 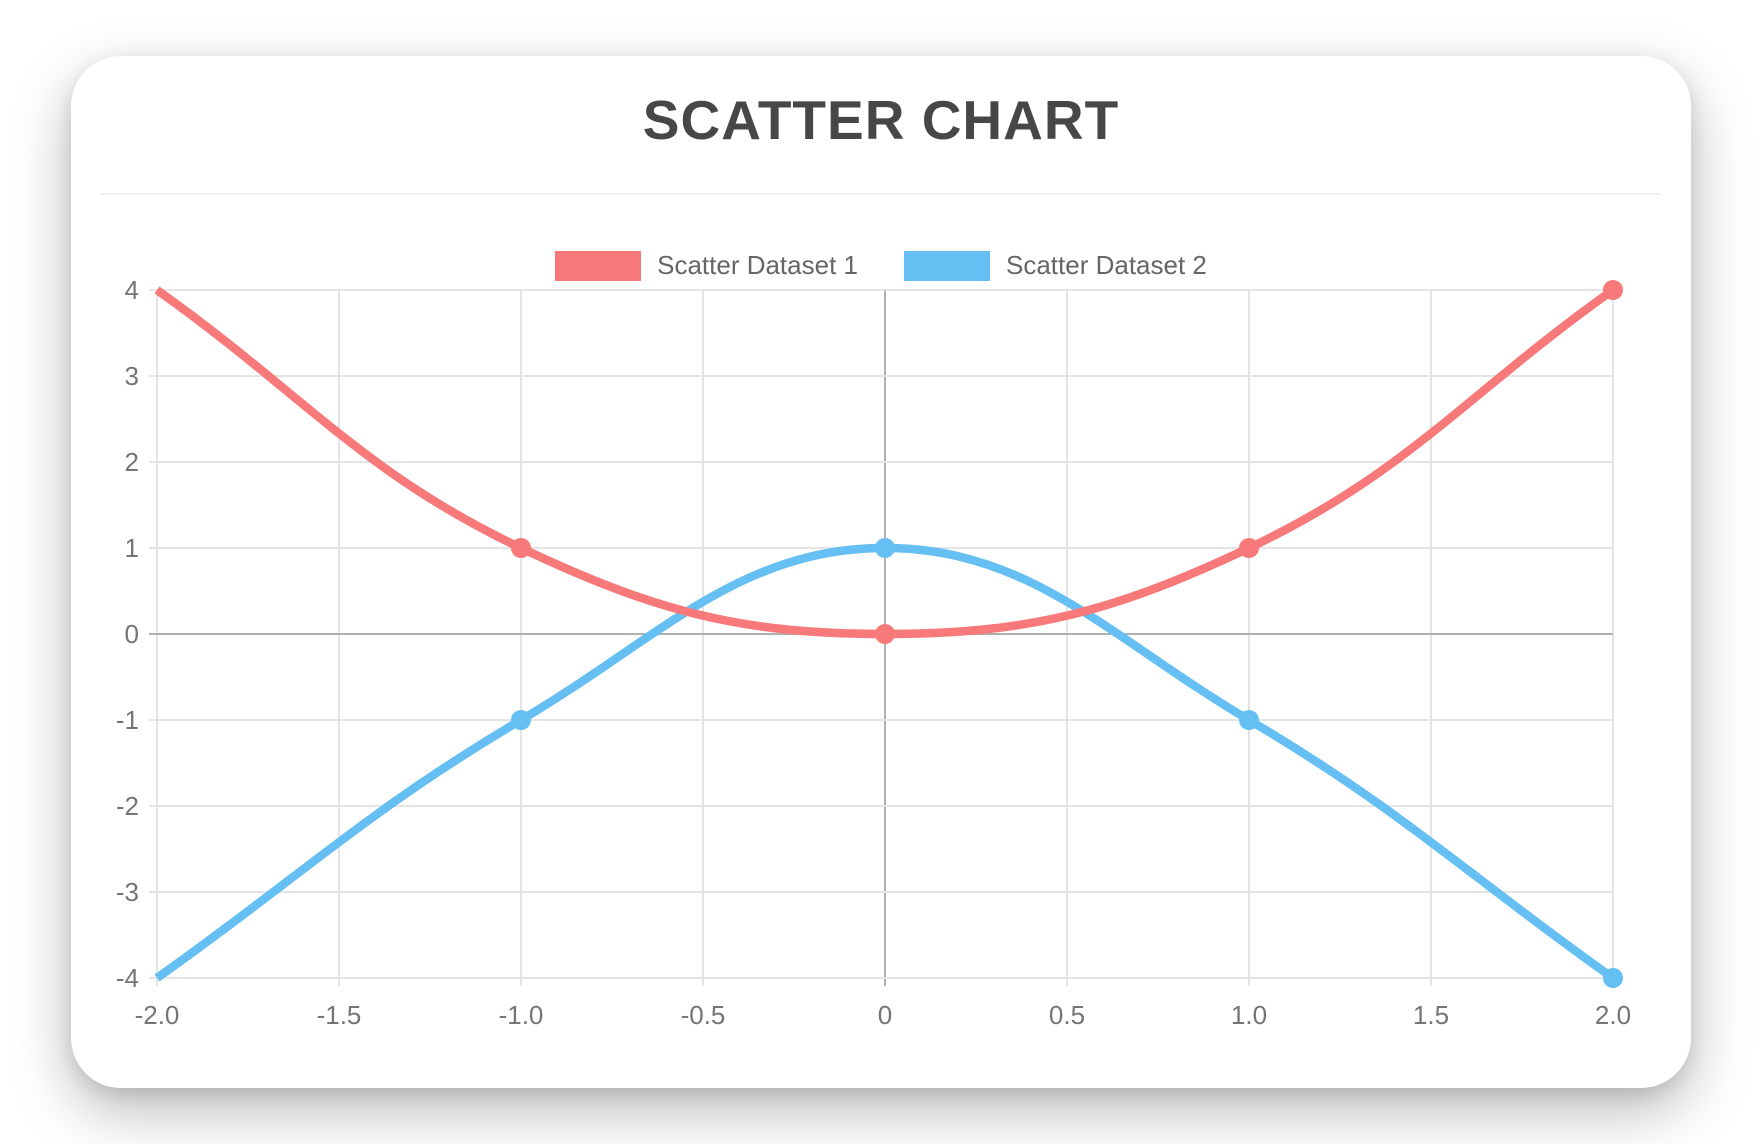 What do you see at coordinates (127, 892) in the screenshot?
I see `y-tick-label: -3` at bounding box center [127, 892].